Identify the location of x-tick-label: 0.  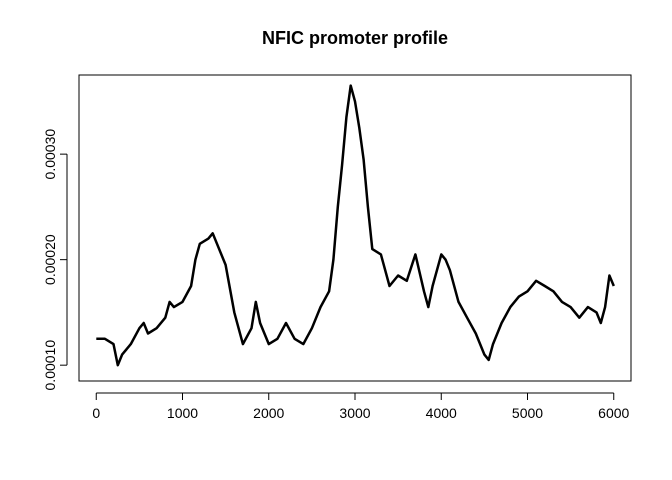
(96, 413).